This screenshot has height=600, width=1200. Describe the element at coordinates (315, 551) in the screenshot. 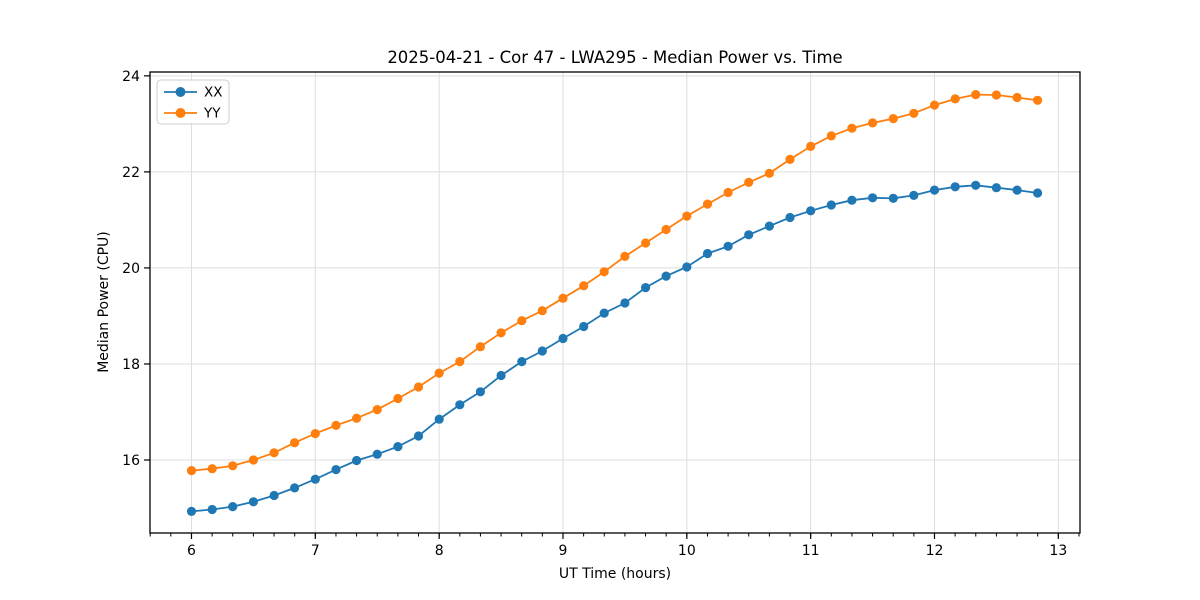

I see `x-tick-label: 7` at that location.